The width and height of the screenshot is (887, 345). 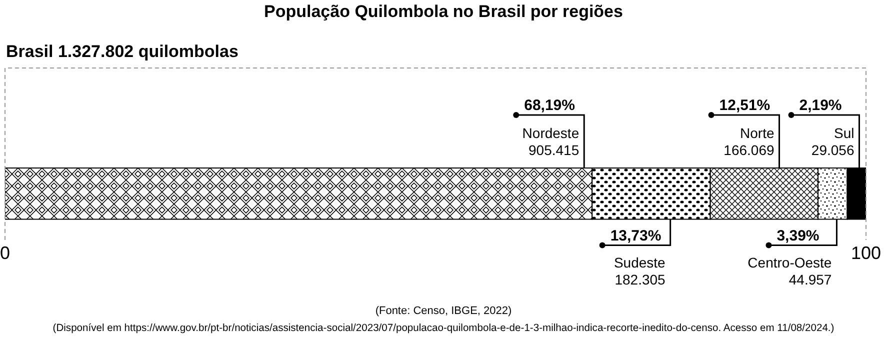 What do you see at coordinates (640, 279) in the screenshot?
I see `text: 182.305` at bounding box center [640, 279].